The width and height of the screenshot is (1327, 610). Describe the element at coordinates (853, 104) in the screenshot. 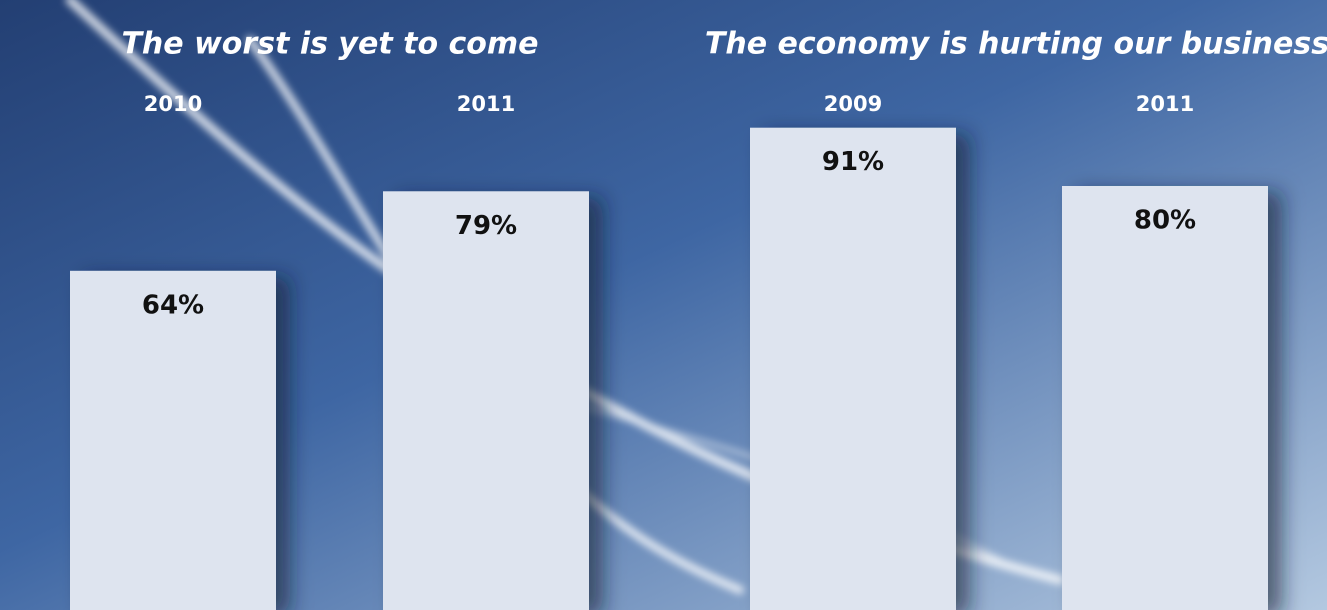

I see `category-label: 2009` at that location.